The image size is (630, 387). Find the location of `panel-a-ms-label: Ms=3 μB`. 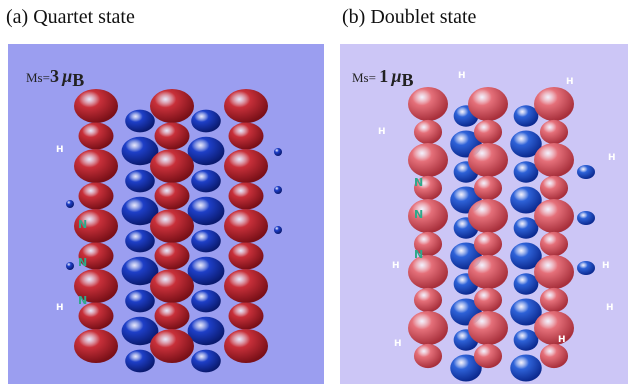

panel-a-ms-label: Ms=3 μB is located at coordinates (55, 78).